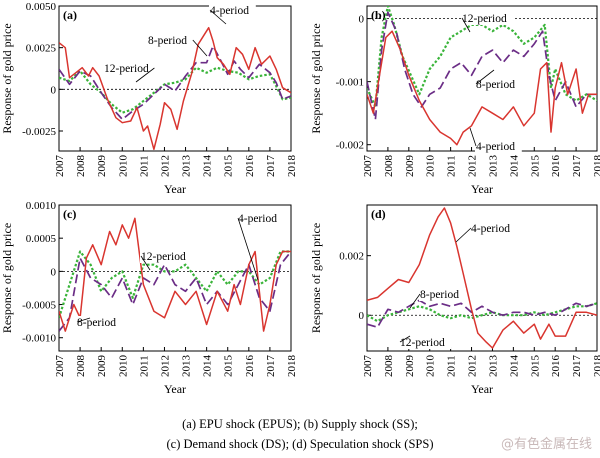  What do you see at coordinates (69, 214) in the screenshot?
I see `panel-c-tag: (c)` at bounding box center [69, 214].